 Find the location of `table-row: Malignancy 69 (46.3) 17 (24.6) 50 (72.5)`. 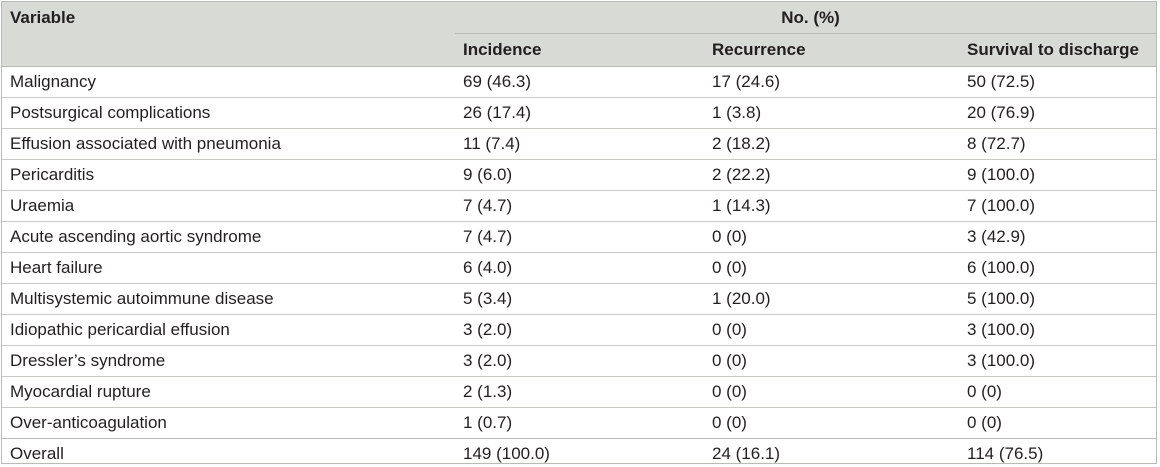

table-row: Malignancy 69 (46.3) 17 (24.6) 50 (72.5) is located at coordinates (579, 82).